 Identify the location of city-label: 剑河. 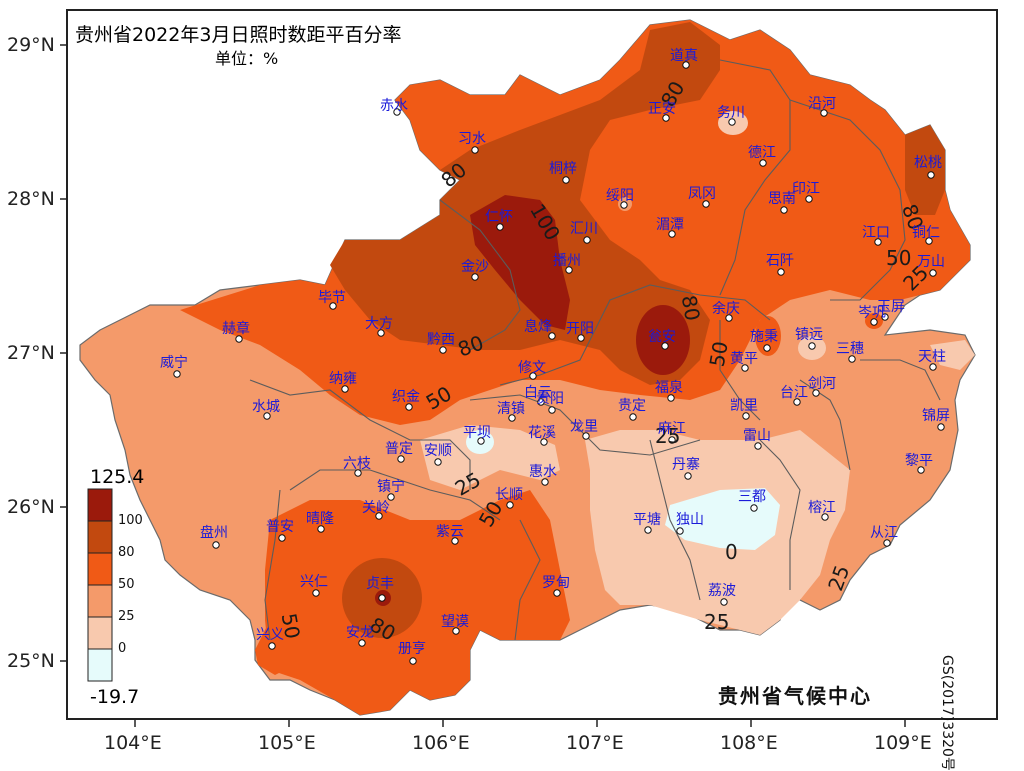
(822, 384).